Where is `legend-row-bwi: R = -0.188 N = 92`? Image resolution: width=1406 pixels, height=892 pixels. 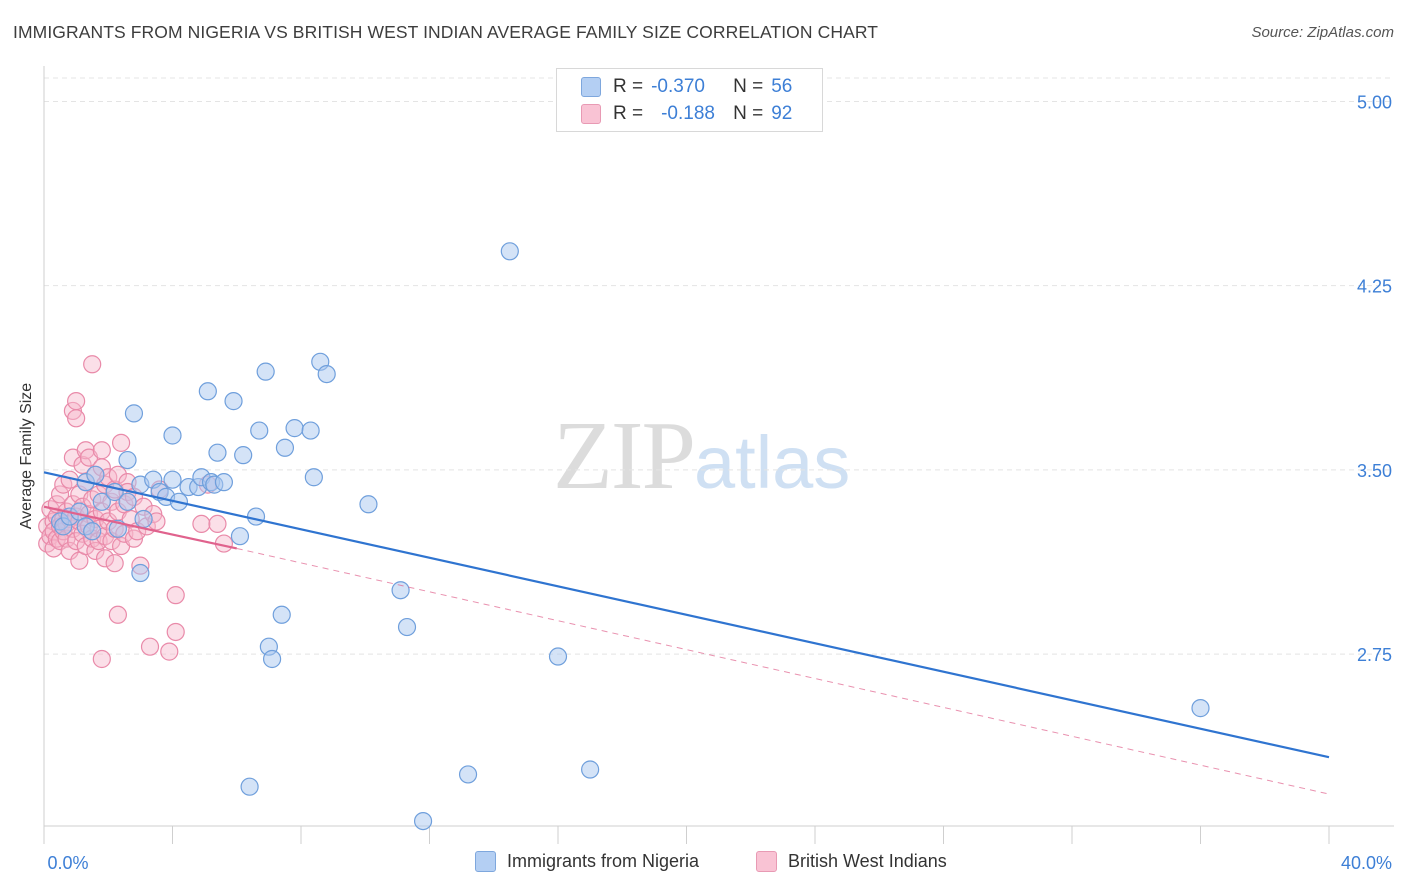 legend-row-bwi: R = -0.188 N = 92 is located at coordinates (686, 114).